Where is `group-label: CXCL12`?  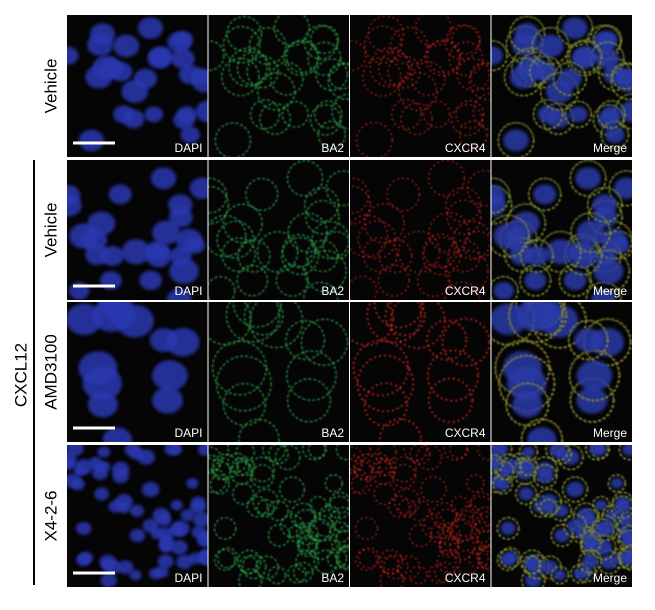 group-label: CXCL12 is located at coordinates (20, 375).